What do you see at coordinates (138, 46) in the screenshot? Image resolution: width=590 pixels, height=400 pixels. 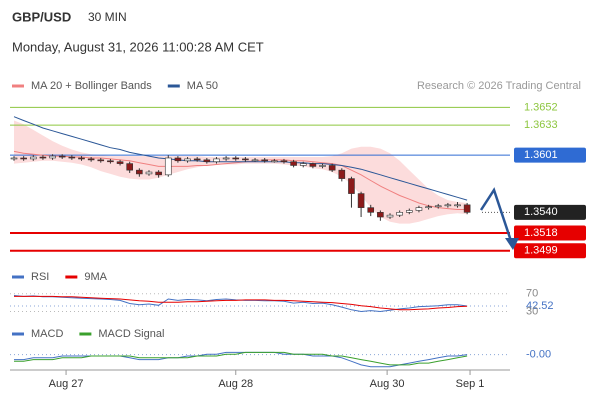 I see `datetime: Monday, August 31, 2026 11:00:28 AM CET` at bounding box center [138, 46].